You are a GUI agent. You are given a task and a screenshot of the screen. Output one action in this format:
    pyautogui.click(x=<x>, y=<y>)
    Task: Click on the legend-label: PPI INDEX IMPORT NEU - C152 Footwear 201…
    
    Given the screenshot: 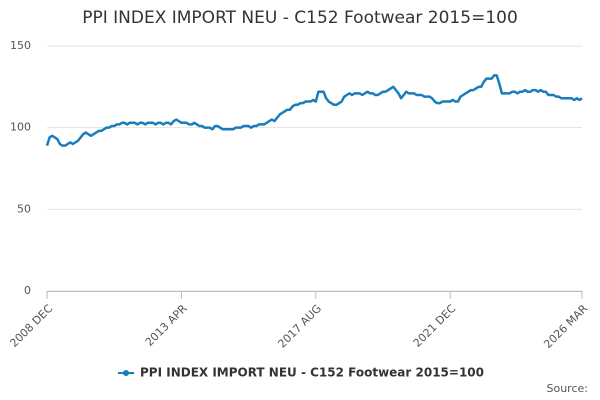 What is the action you would take?
    pyautogui.click(x=312, y=373)
    